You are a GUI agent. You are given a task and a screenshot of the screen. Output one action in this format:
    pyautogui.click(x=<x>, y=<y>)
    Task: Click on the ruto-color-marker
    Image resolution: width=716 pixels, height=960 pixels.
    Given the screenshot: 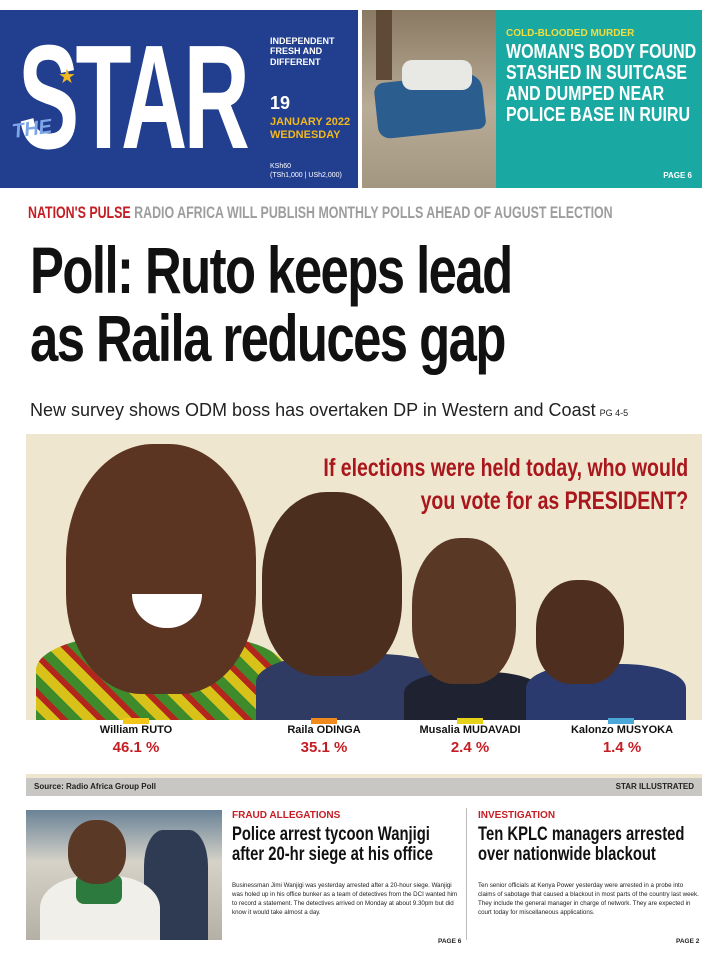 What is the action you would take?
    pyautogui.click(x=136, y=721)
    